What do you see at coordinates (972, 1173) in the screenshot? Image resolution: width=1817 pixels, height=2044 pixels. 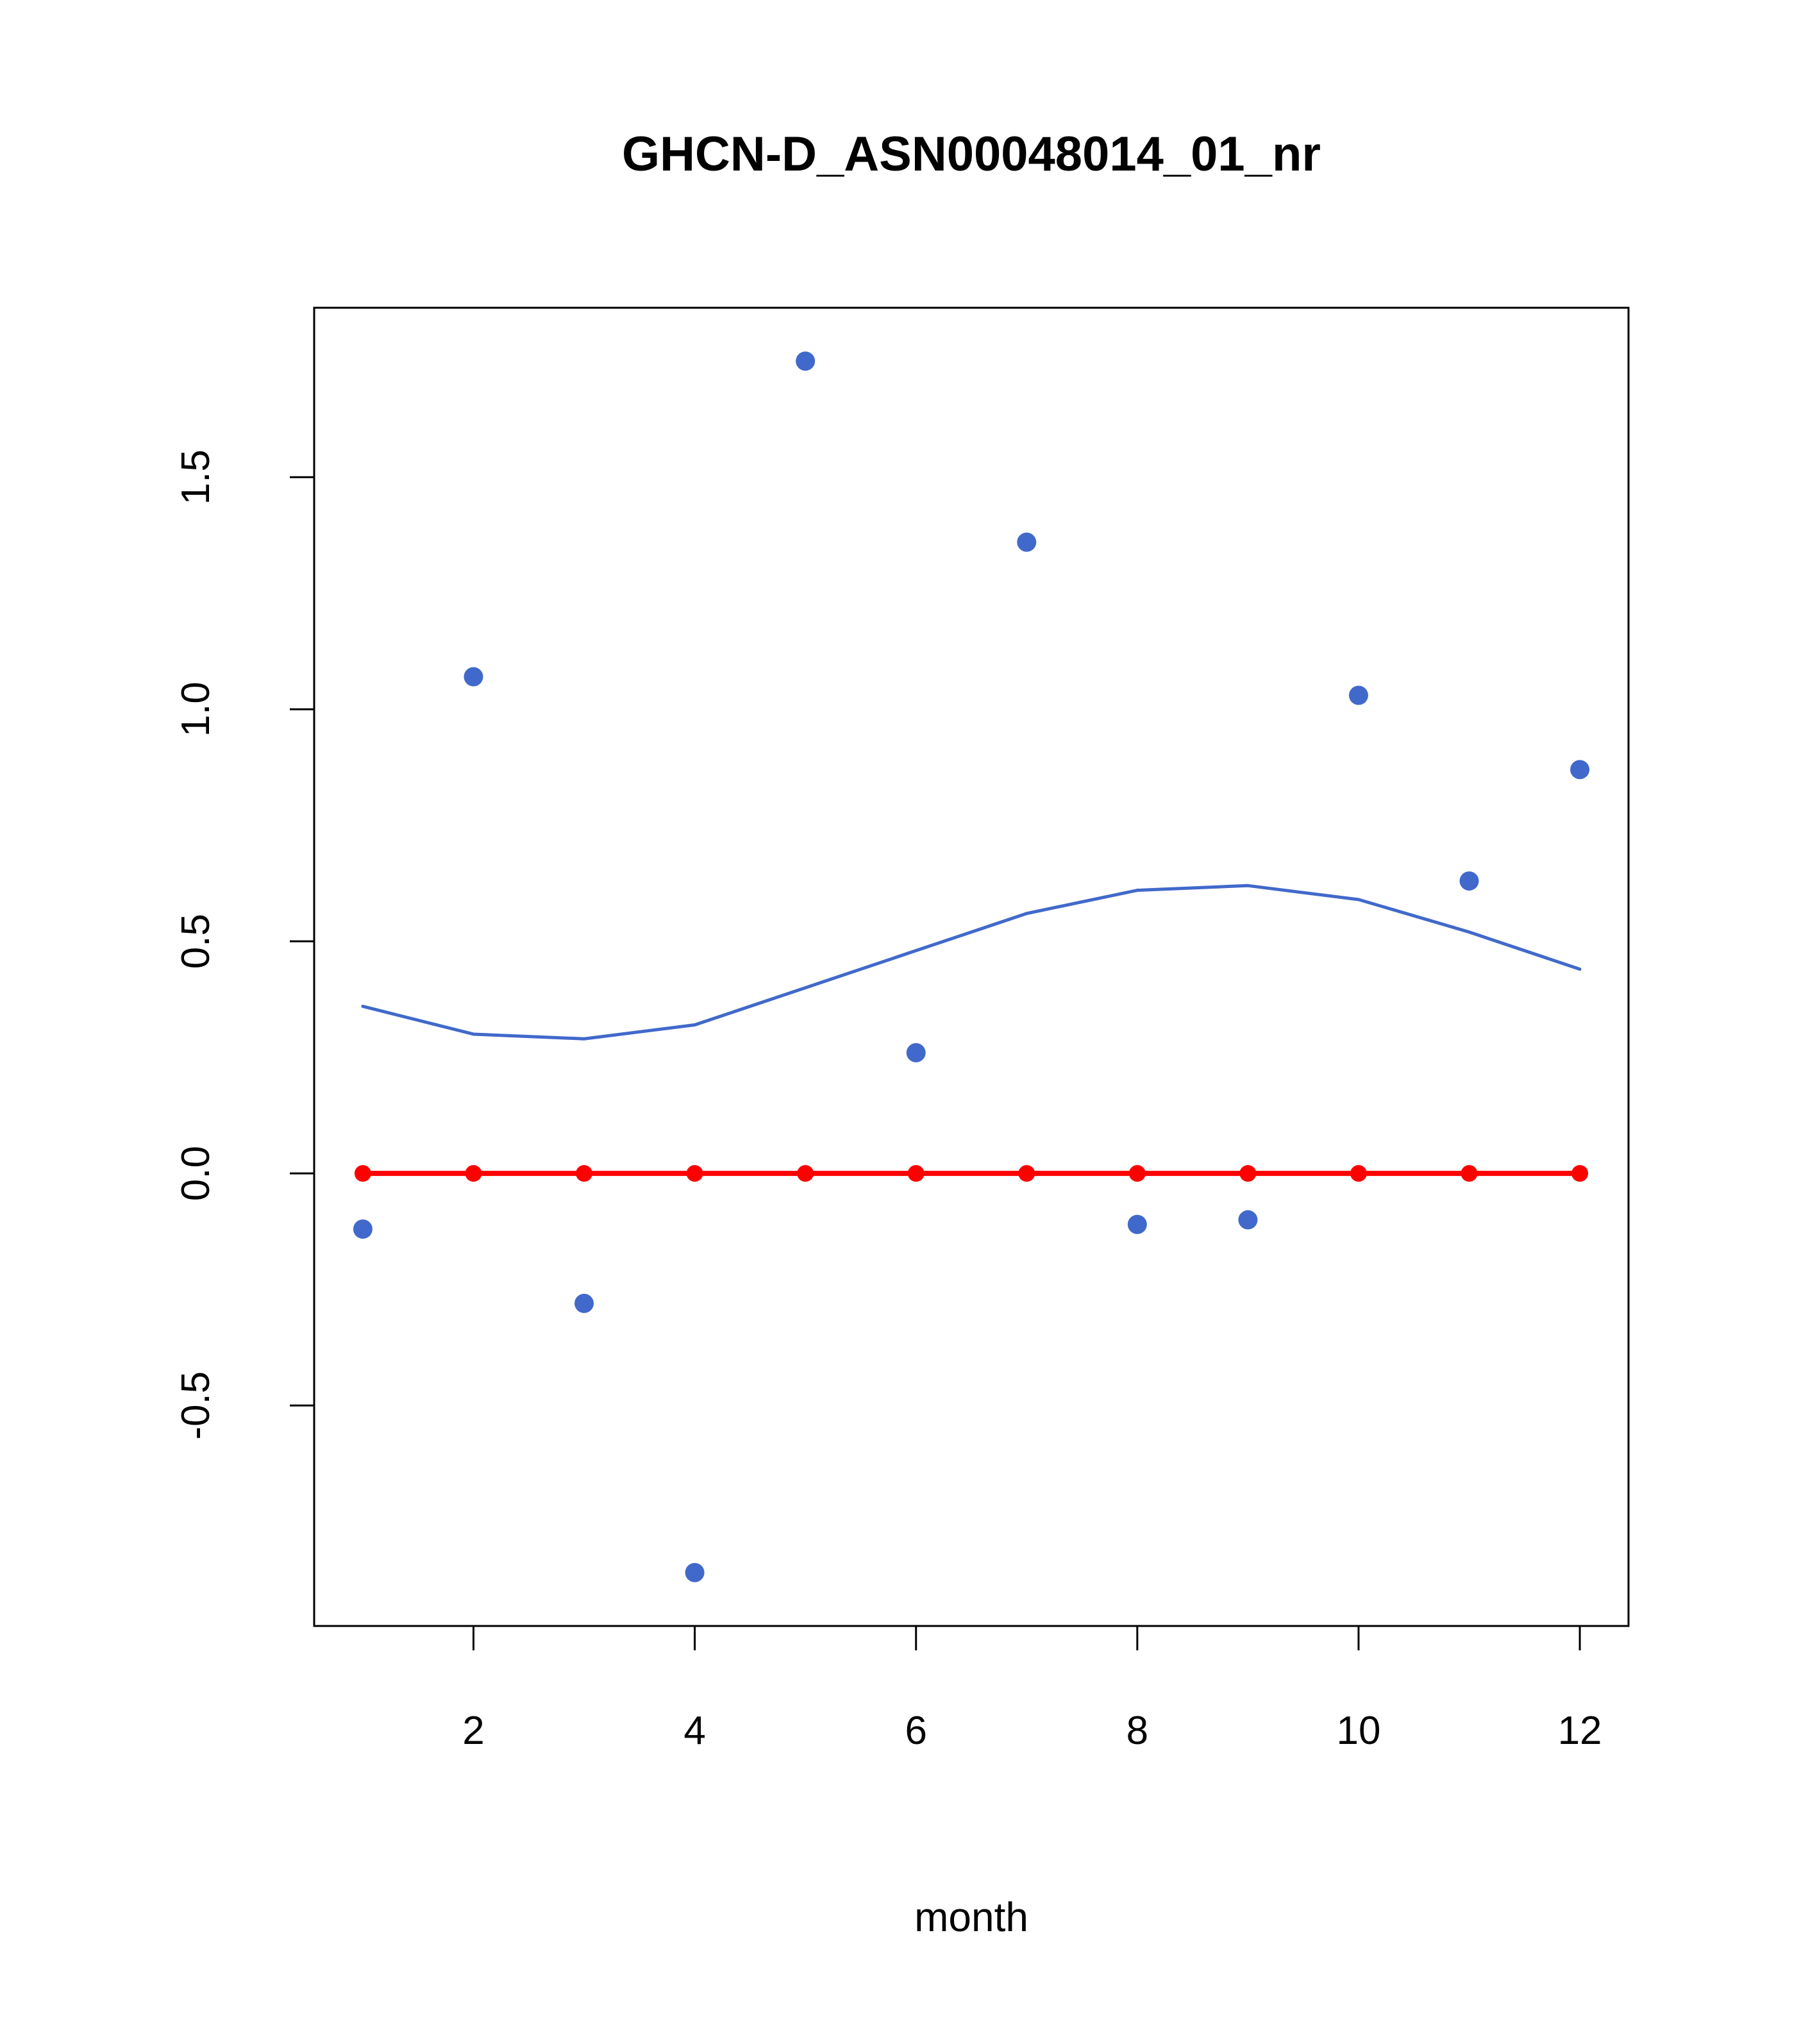 I see `series-zero-line` at bounding box center [972, 1173].